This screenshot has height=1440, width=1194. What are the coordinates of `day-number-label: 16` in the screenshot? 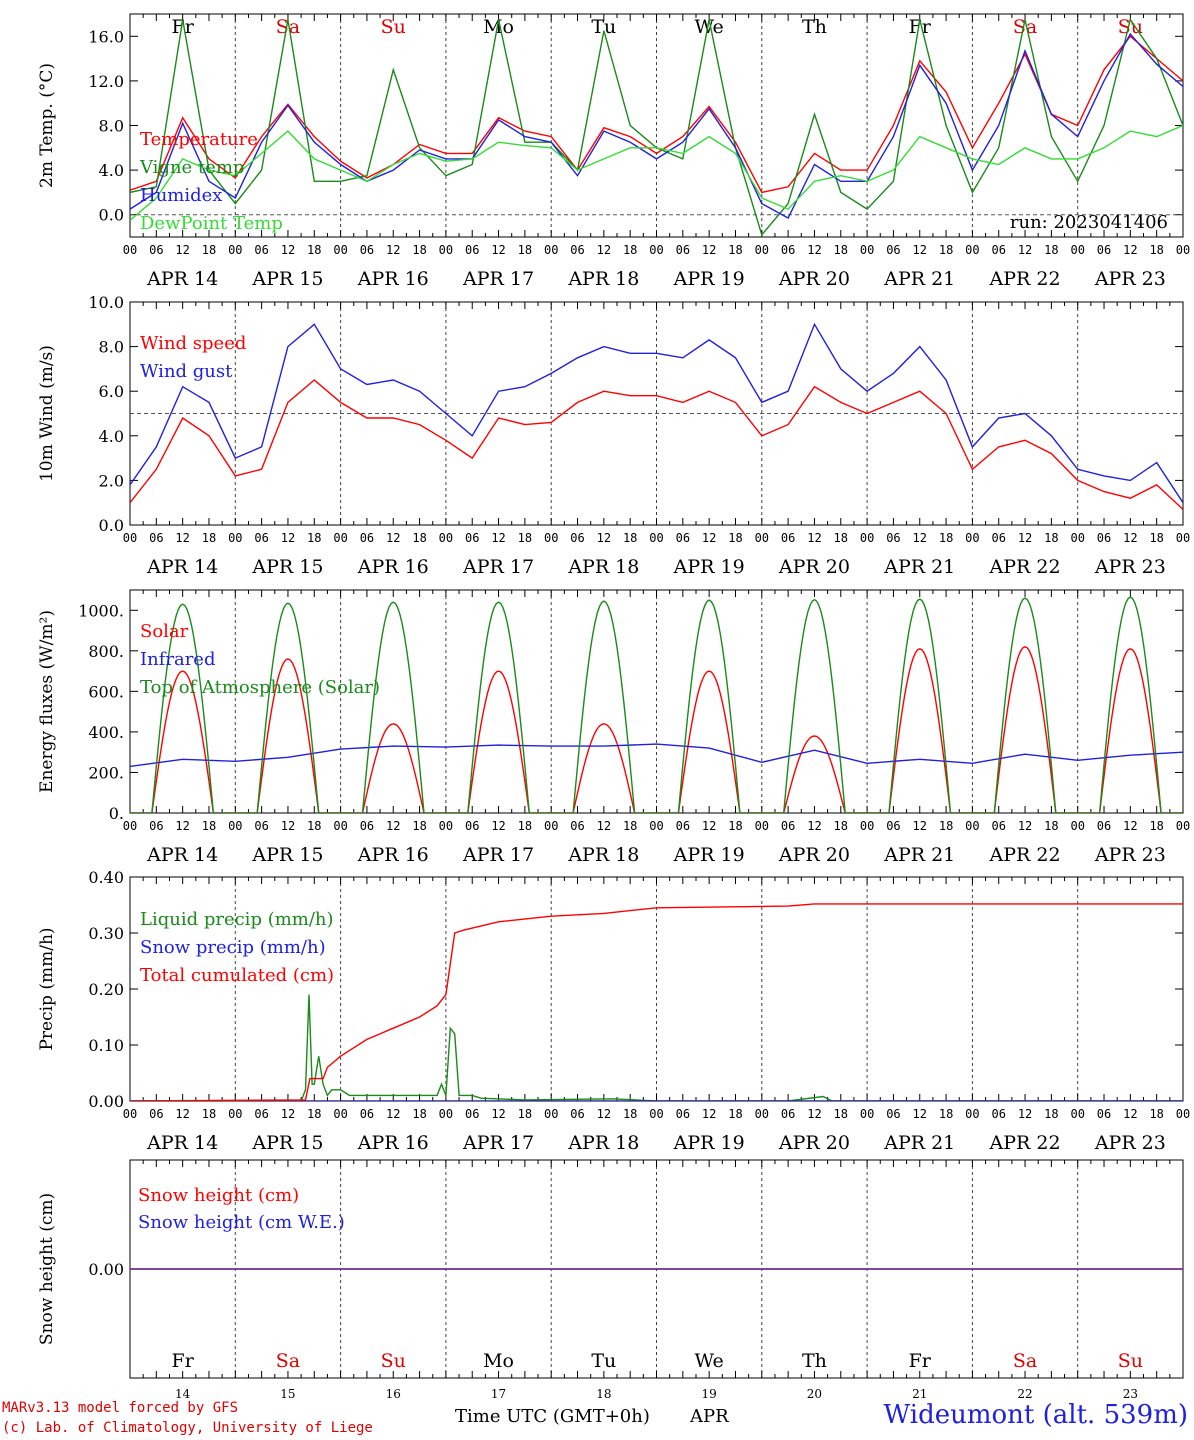 It's located at (393, 1394).